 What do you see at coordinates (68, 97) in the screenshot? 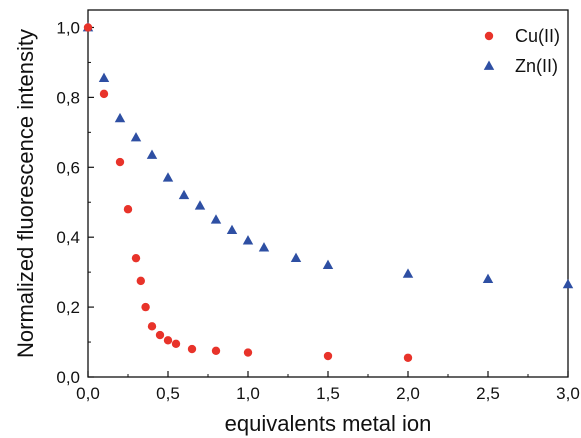
I see `y-tick-label: 0,8` at bounding box center [68, 97].